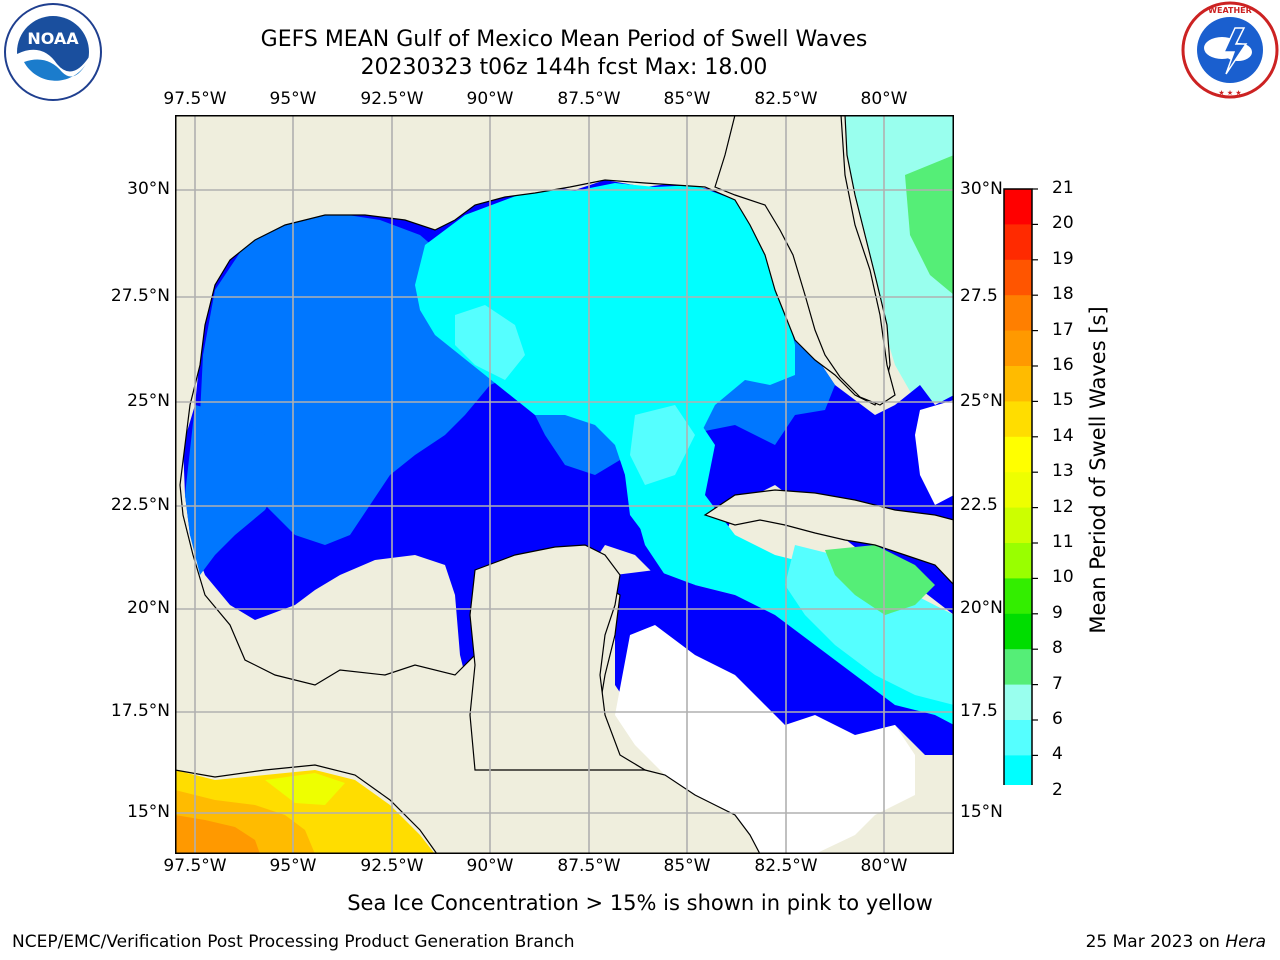  I want to click on colorbar-tick-label-14: 7, so click(1057, 683).